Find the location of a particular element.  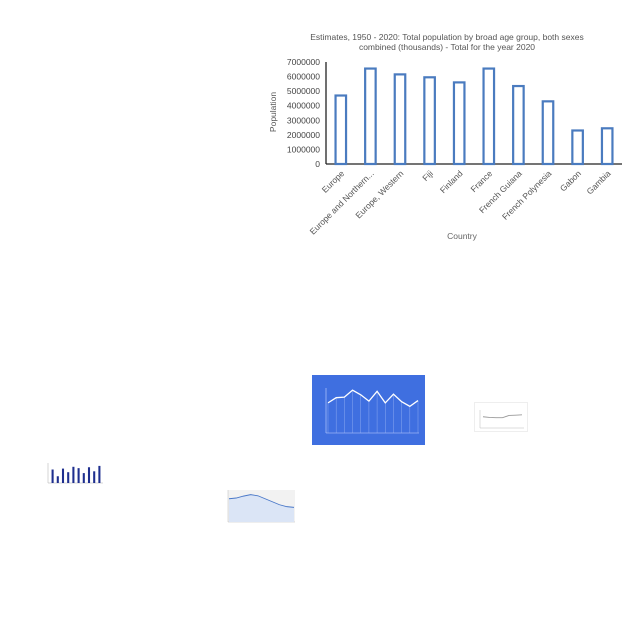

thumbnail-blue-series-line is located at coordinates (373, 398).